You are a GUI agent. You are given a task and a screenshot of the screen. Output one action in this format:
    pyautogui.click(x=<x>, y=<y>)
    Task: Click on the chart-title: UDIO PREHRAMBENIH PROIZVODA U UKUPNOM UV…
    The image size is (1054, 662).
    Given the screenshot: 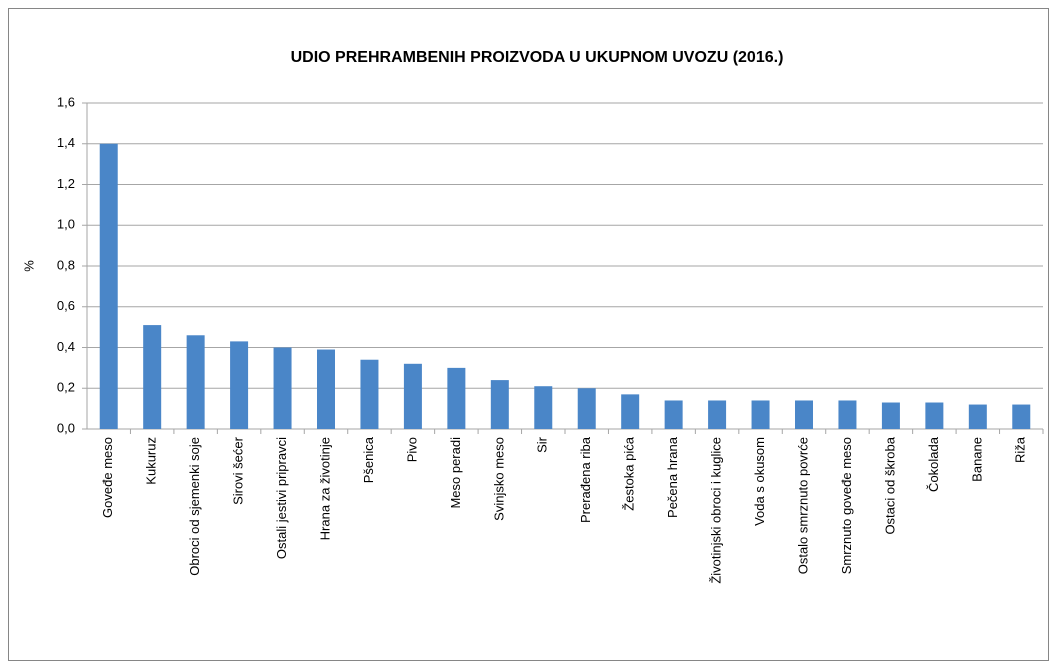 What is the action you would take?
    pyautogui.click(x=537, y=57)
    